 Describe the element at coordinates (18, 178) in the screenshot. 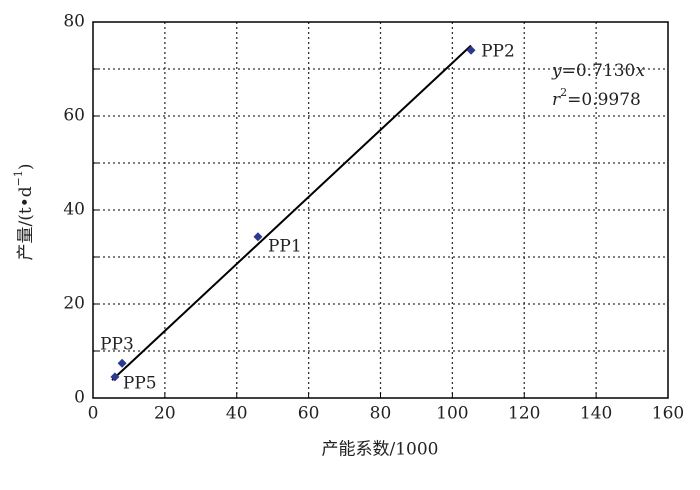

I see `y-label-sup: −1` at that location.